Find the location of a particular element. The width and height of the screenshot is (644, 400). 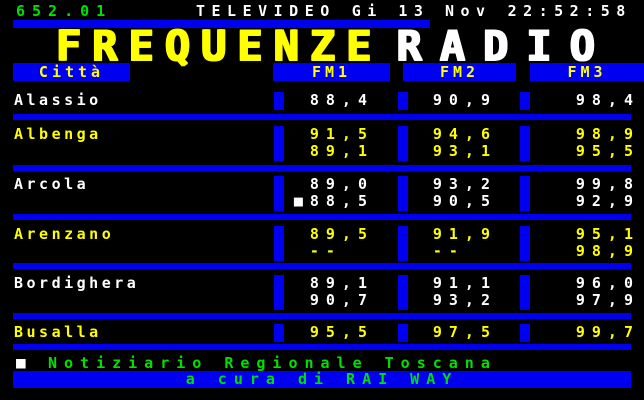

freq-cell: 97,9 is located at coordinates (607, 300).